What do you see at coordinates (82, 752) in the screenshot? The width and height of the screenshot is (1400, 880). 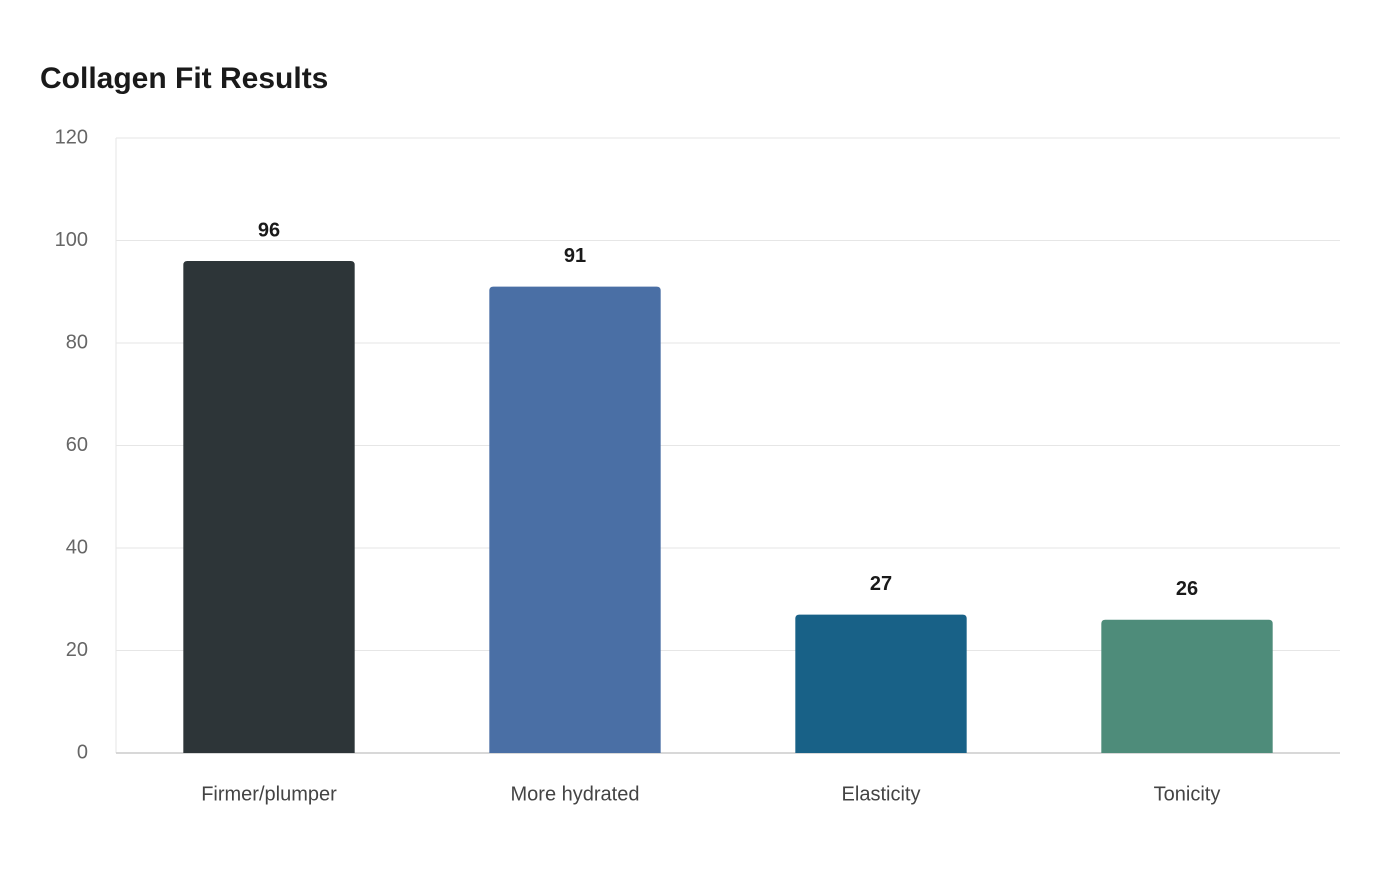 I see `y-tick-label: 0` at bounding box center [82, 752].